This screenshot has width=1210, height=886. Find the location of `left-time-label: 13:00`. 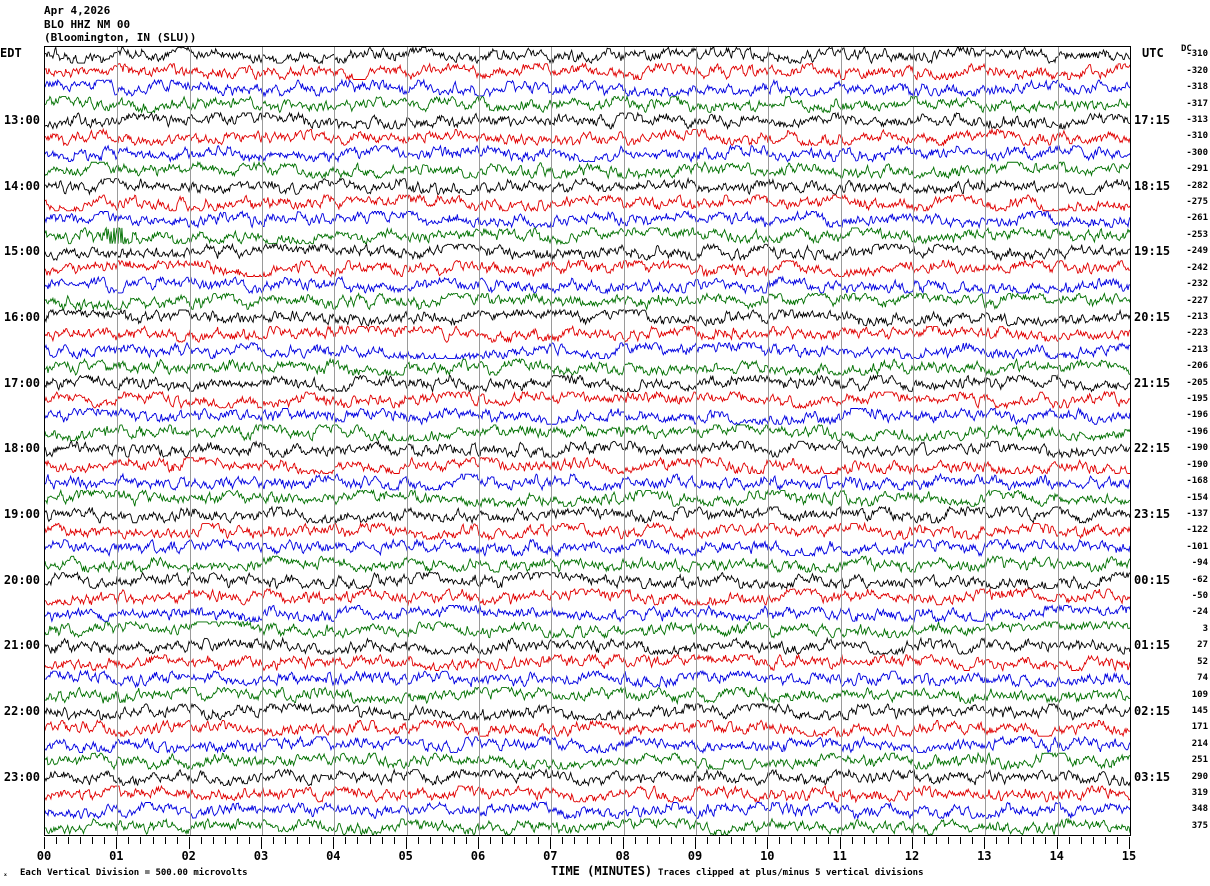

left-time-label: 13:00 is located at coordinates (21, 119).